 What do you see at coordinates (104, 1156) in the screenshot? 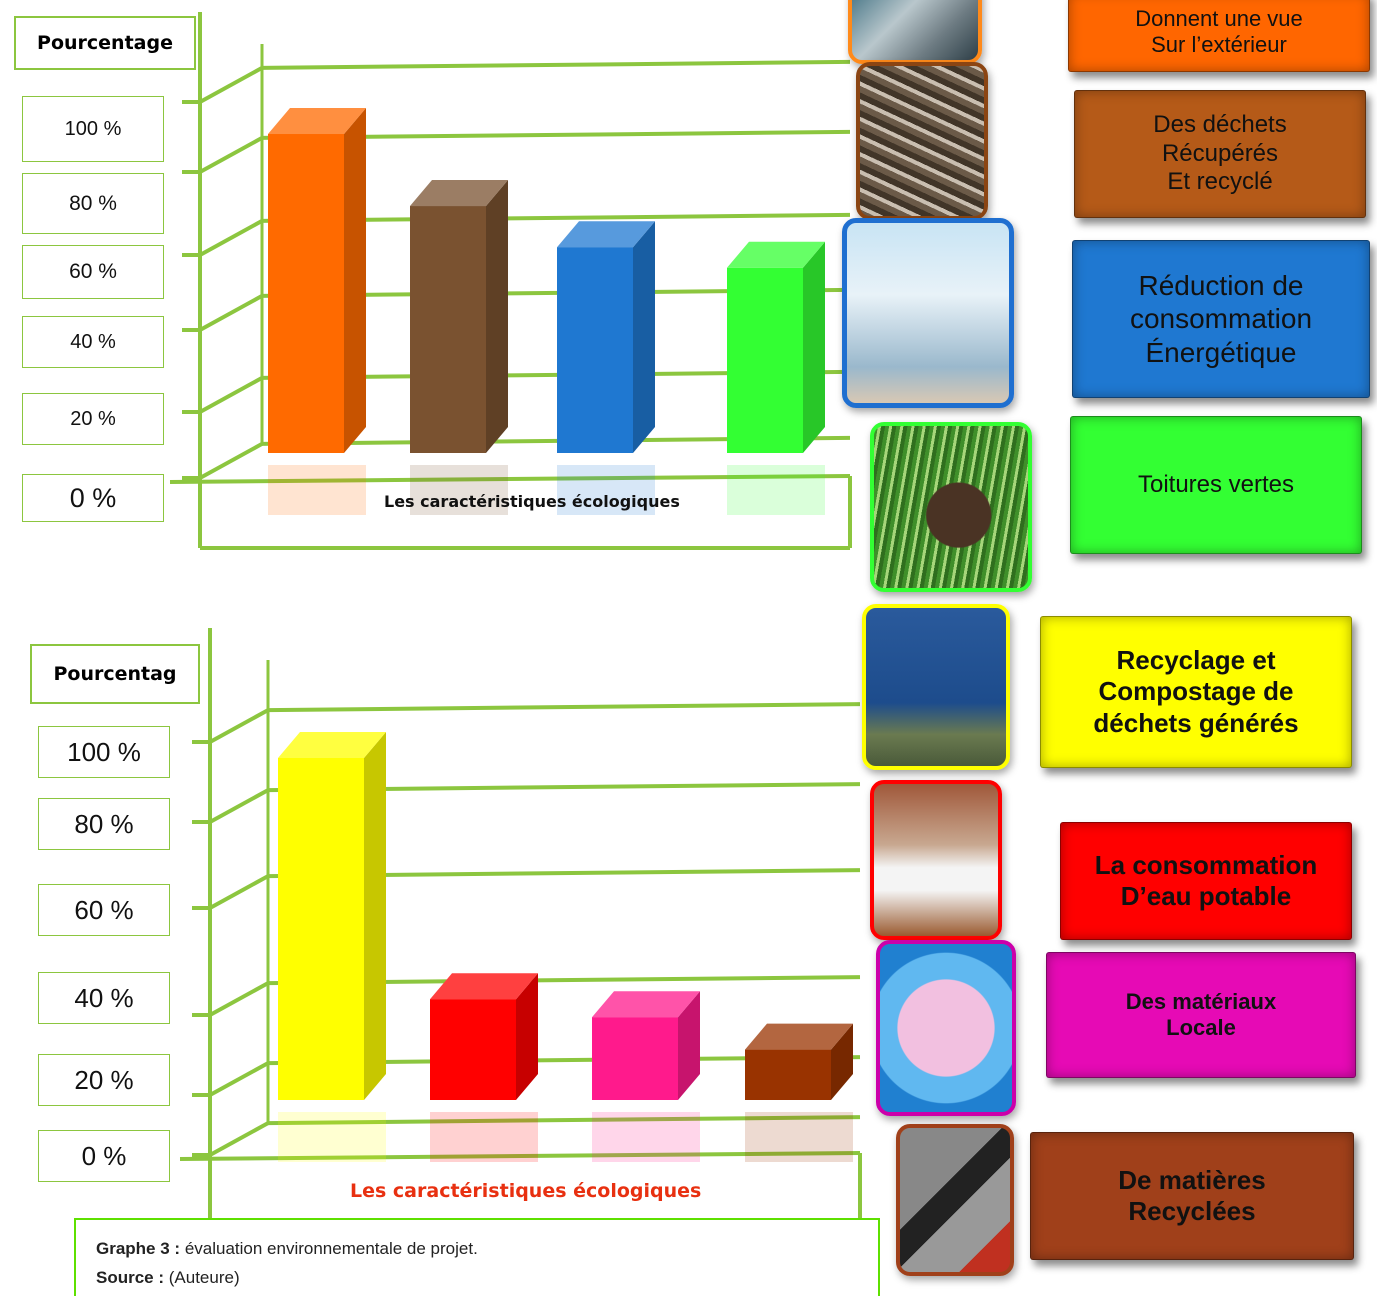
I see `chart2-ytick-0: 0 %` at bounding box center [104, 1156].